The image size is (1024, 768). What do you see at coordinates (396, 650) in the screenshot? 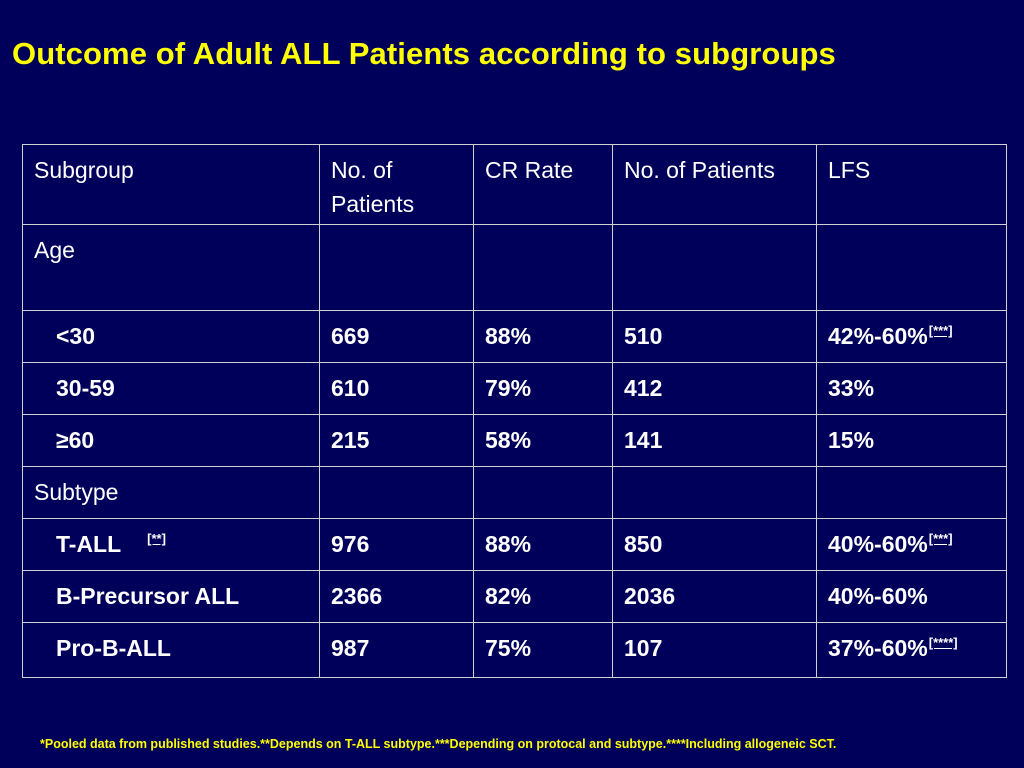
I see `cell-patients: 987` at bounding box center [396, 650].